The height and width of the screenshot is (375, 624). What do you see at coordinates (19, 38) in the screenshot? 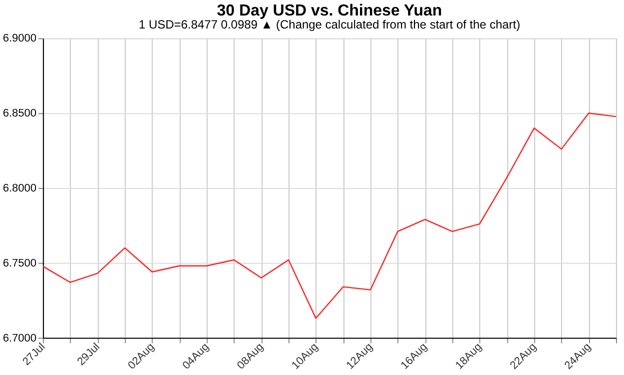
I see `y-tick-label: 6.9000` at bounding box center [19, 38].